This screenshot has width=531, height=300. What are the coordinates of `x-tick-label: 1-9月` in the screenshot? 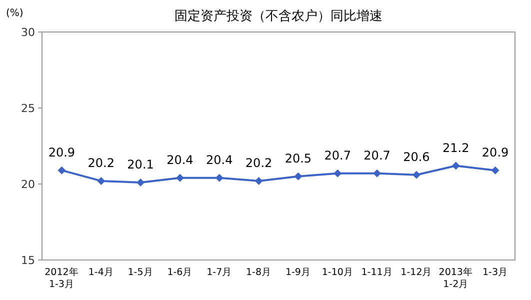 It's located at (298, 272).